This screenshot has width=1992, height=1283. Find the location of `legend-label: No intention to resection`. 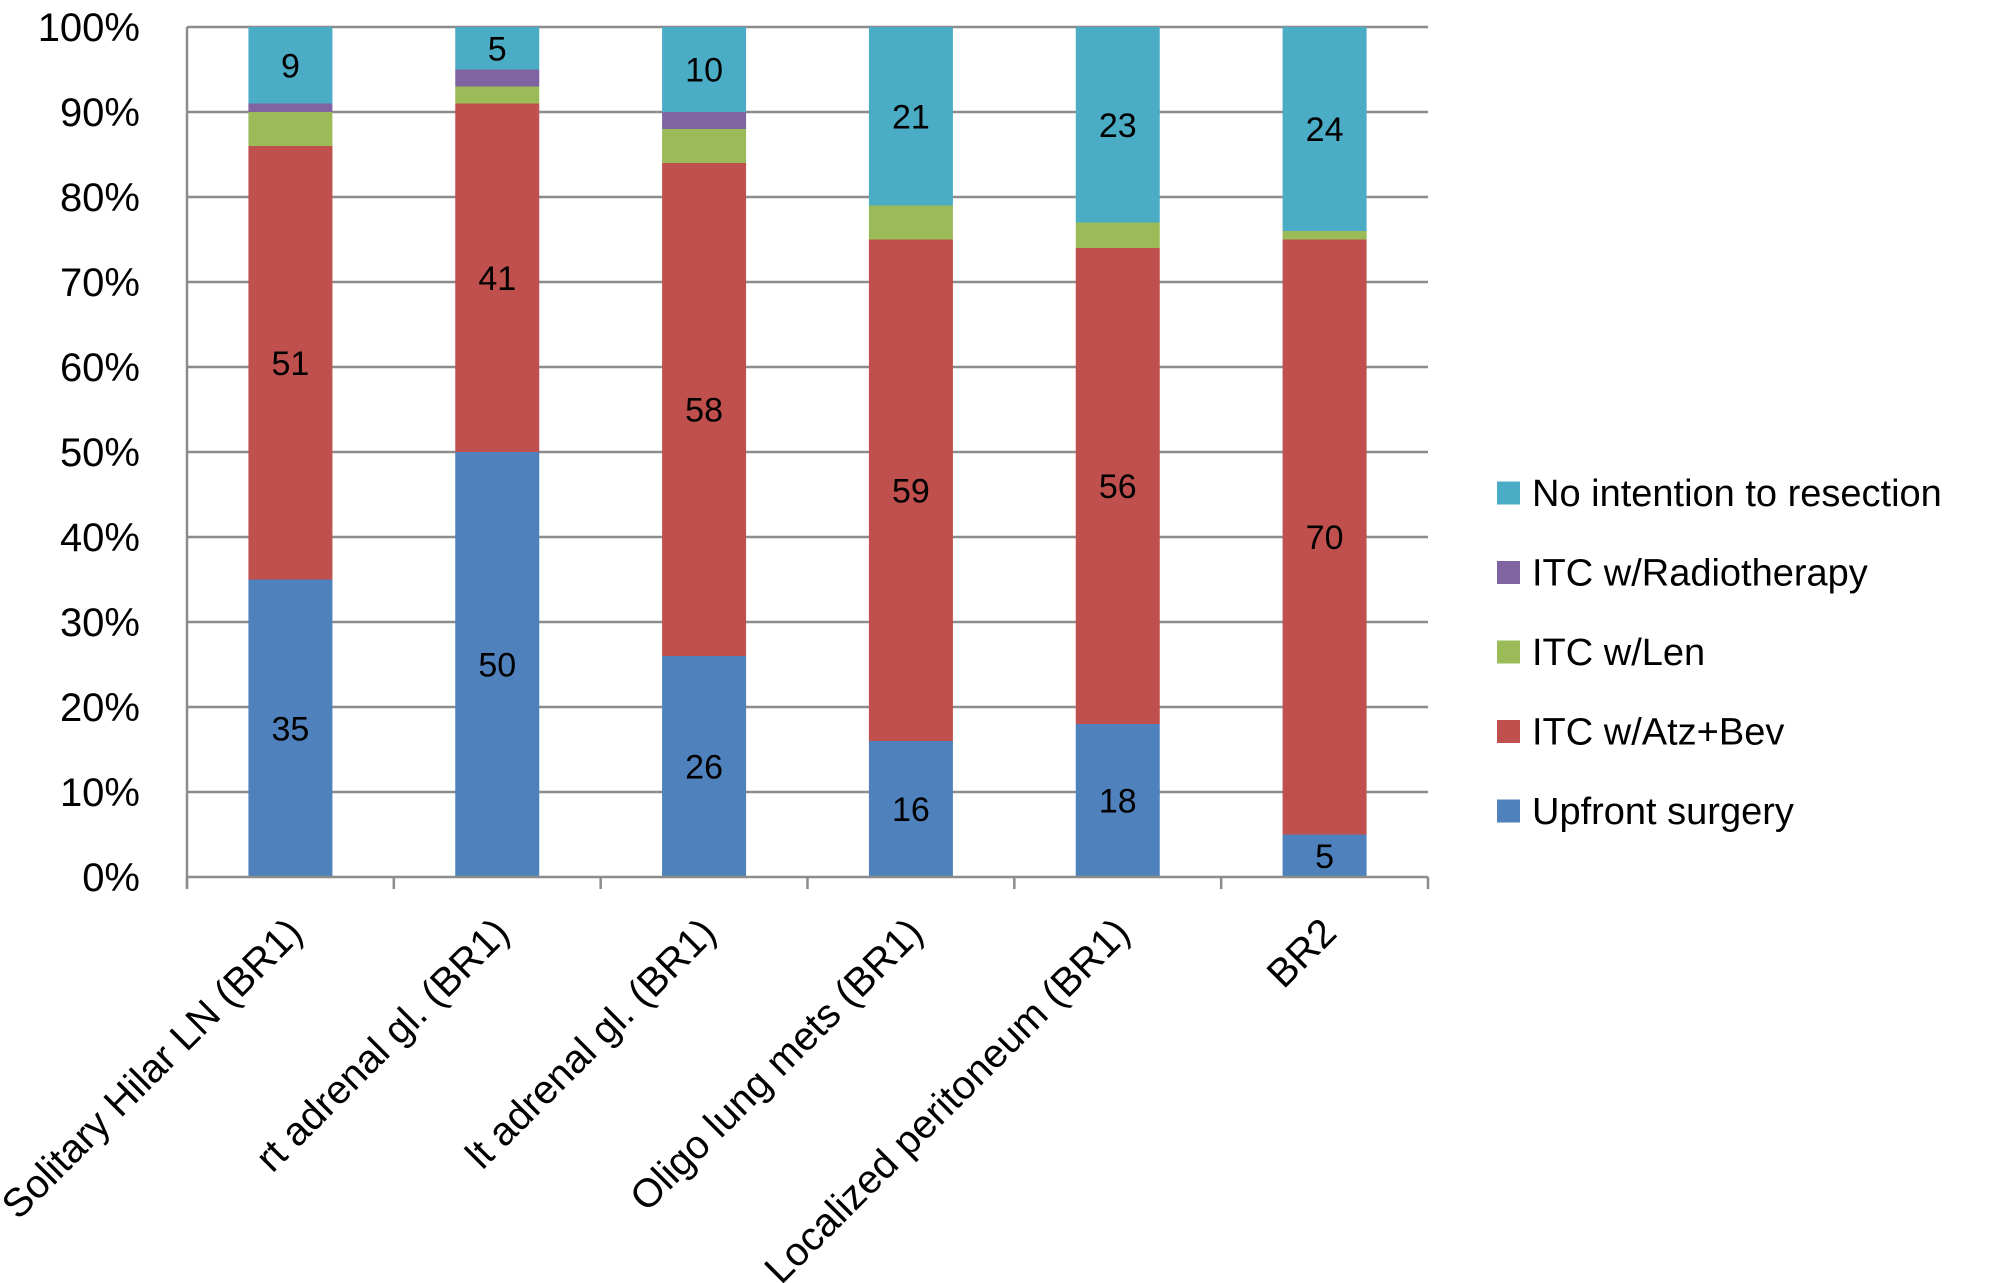

legend-label: No intention to resection is located at coordinates (1737, 494).